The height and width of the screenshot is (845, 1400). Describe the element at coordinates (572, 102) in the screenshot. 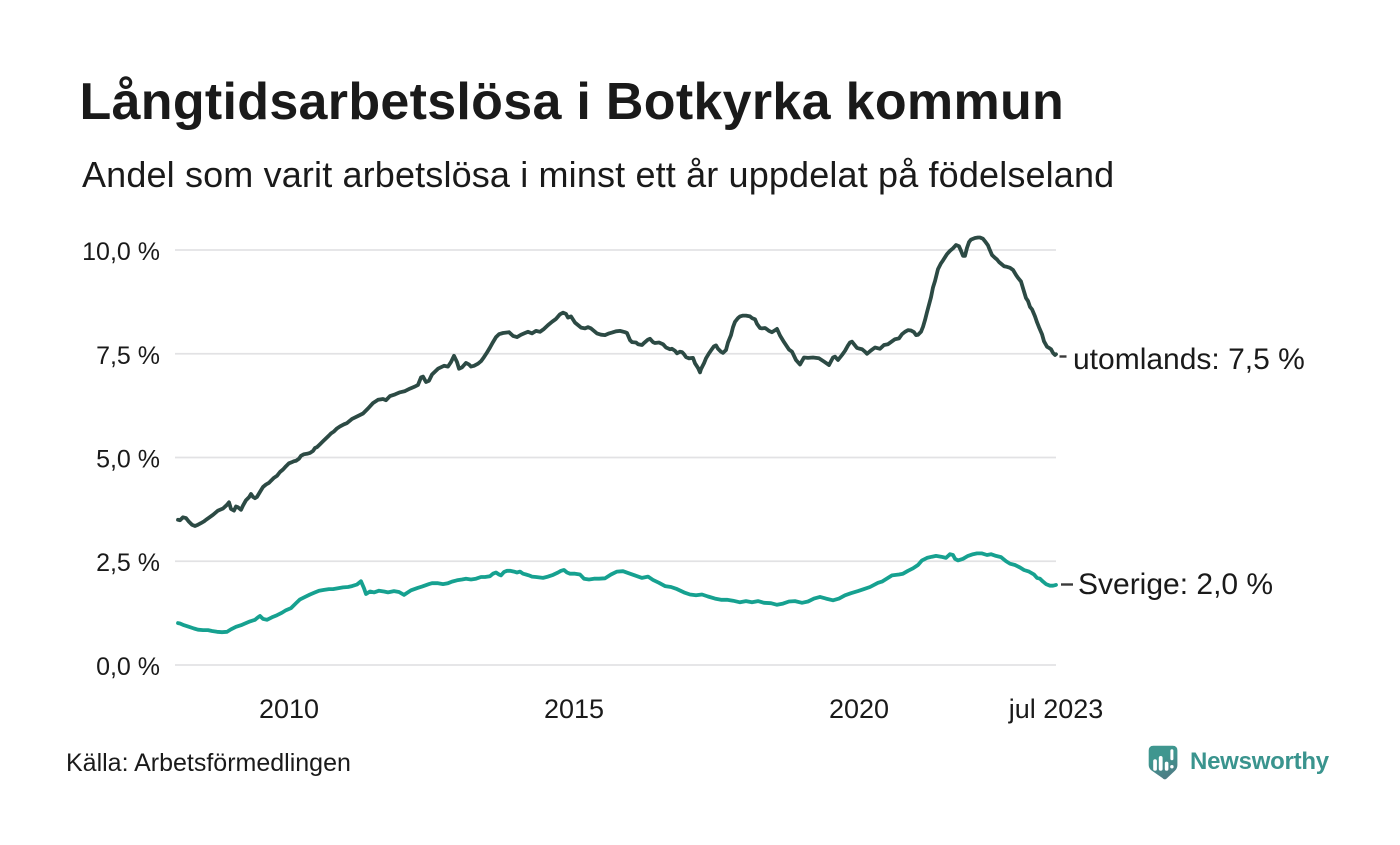

I see `svg-text:Långtidsarbetslösa i Botkyrka: Långtidsarbetslösa i Botkyrka kommun` at that location.